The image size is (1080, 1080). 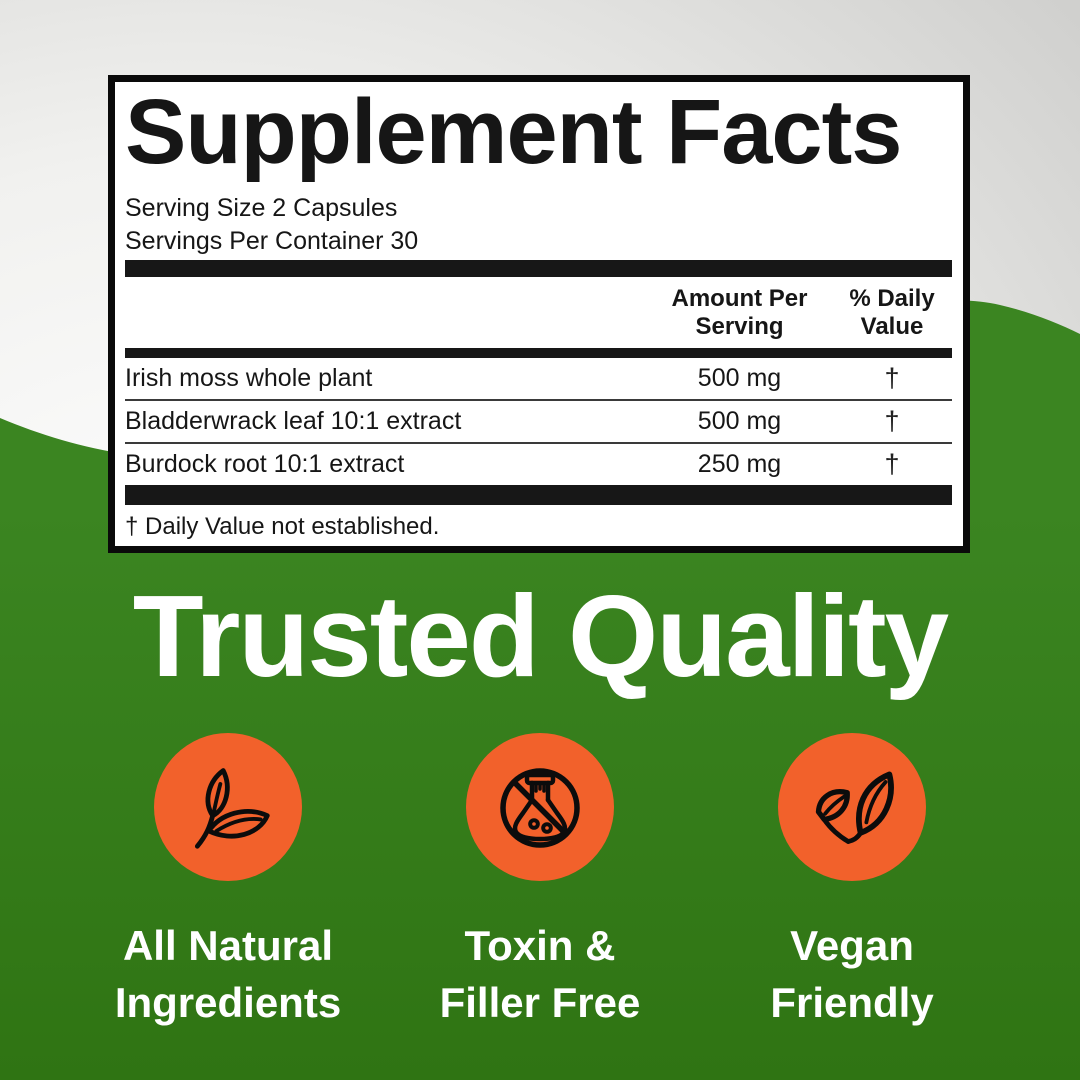 What do you see at coordinates (892, 312) in the screenshot?
I see `column-header-daily-value: % Daily Value` at bounding box center [892, 312].